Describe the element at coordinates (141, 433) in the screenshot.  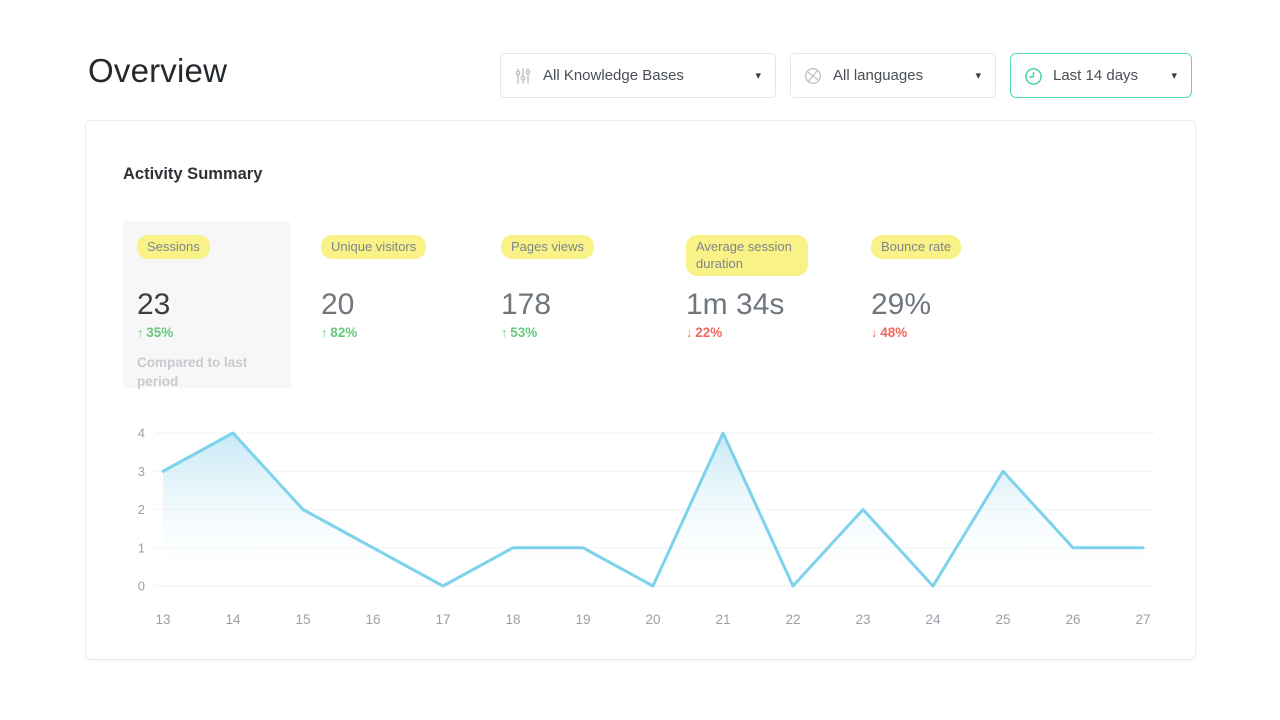
I see `chart-y-tick: 4` at that location.